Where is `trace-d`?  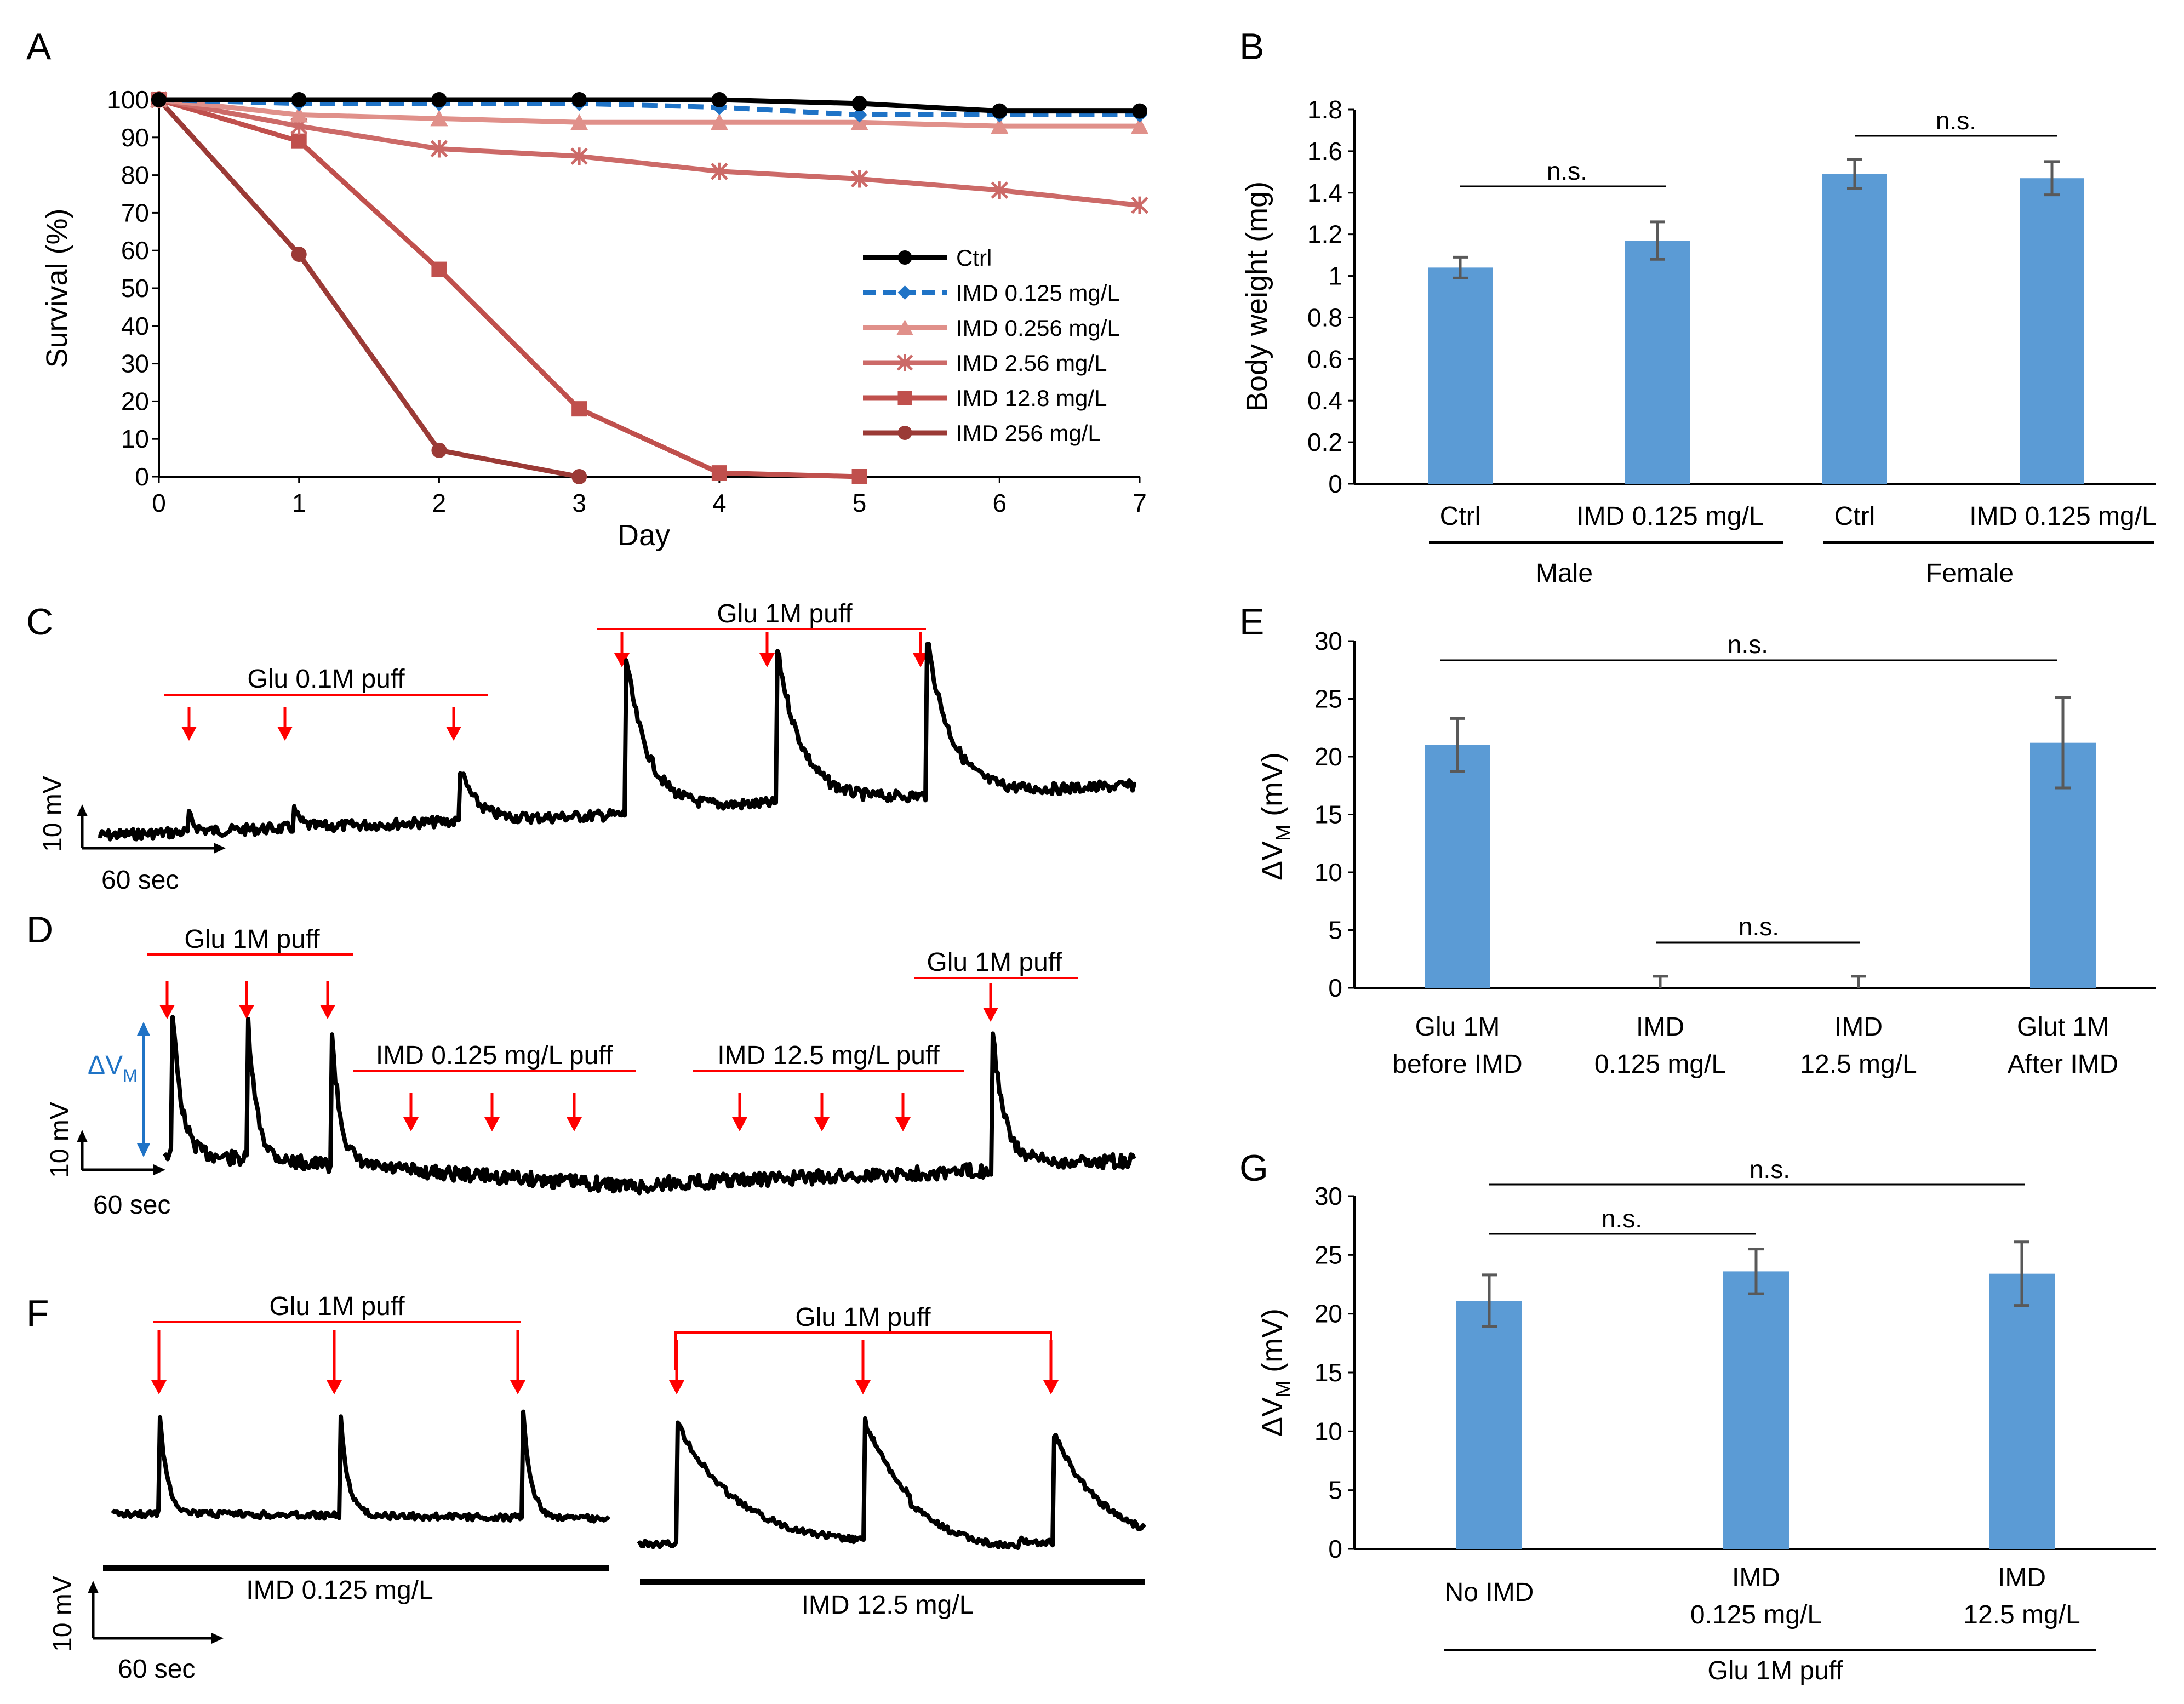
trace-d is located at coordinates (649, 1105).